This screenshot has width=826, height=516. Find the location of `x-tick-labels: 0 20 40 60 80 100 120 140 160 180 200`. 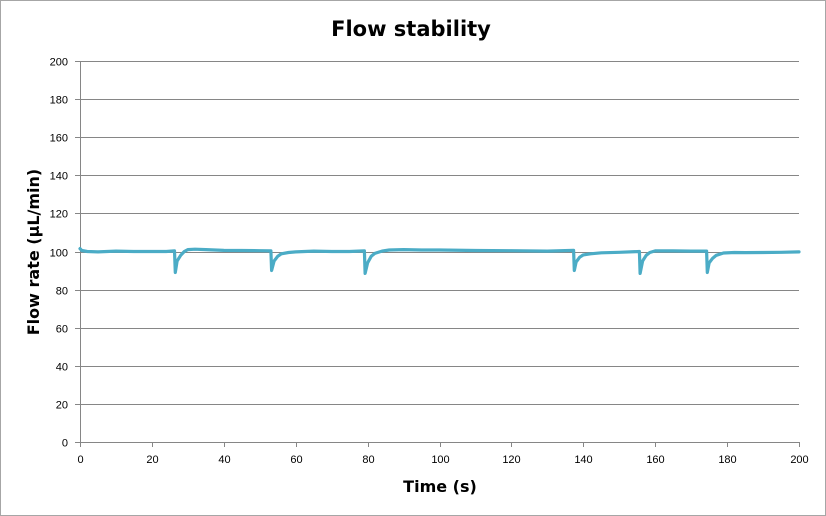

x-tick-labels: 0 20 40 60 80 100 120 140 160 180 200 is located at coordinates (442, 460).